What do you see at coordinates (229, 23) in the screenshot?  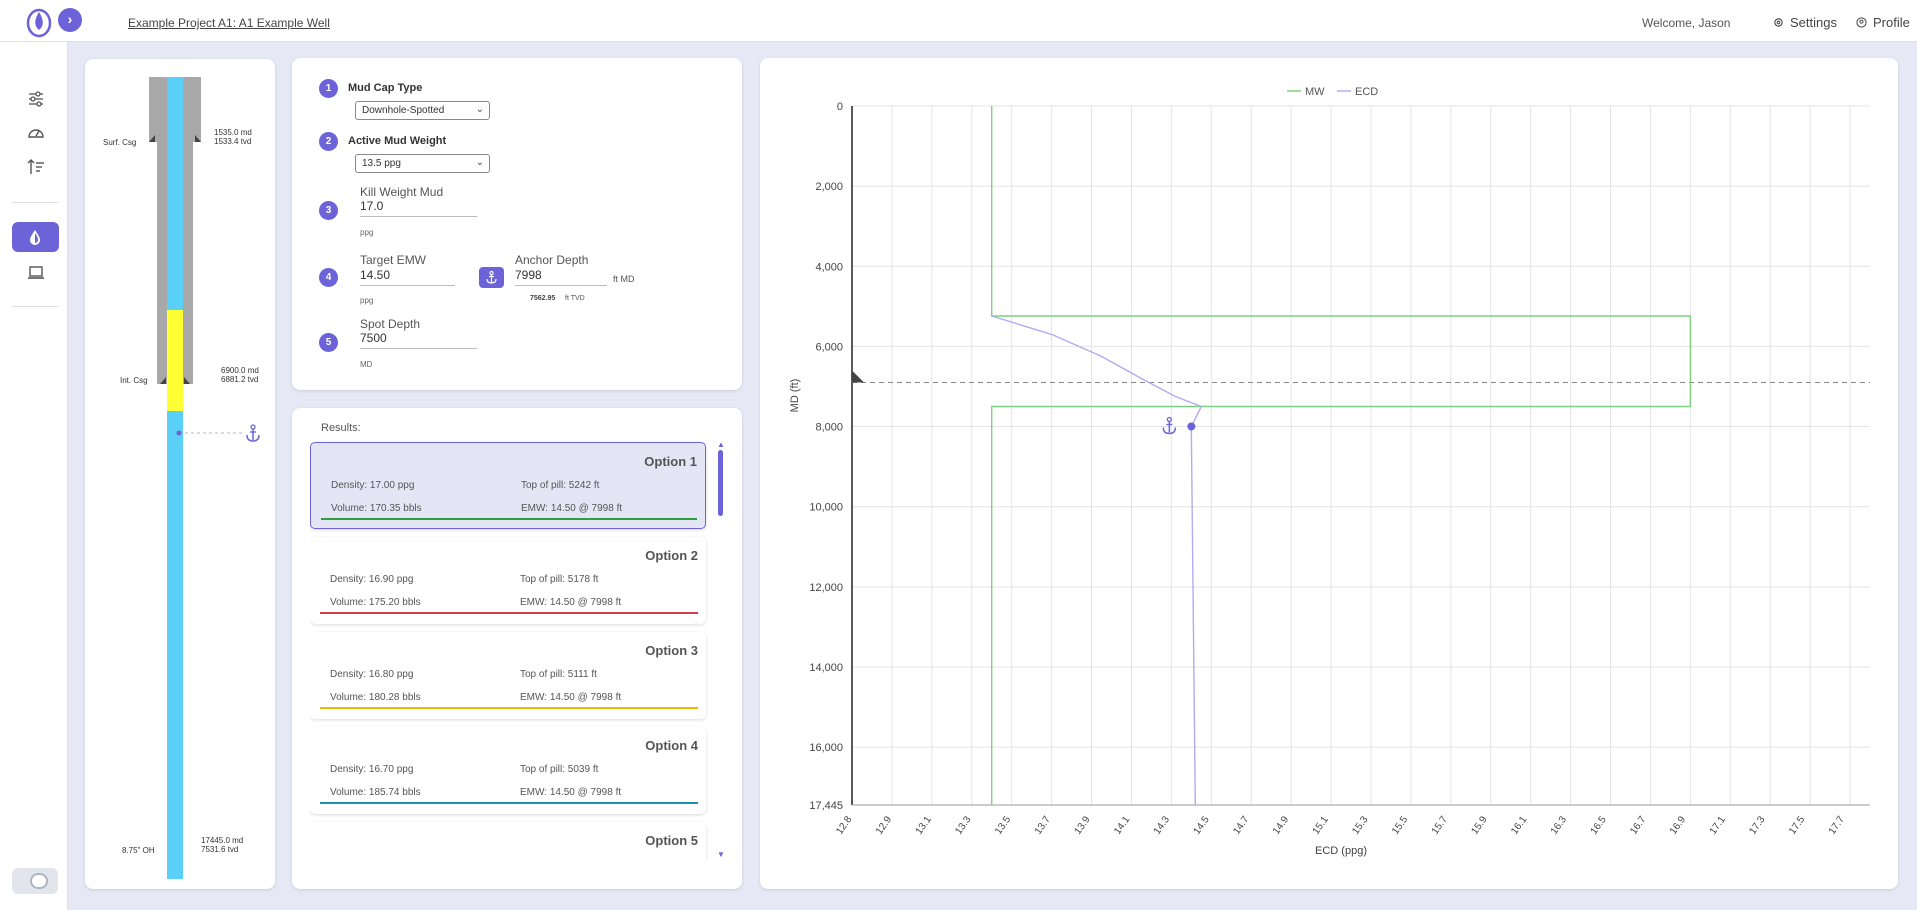 I see `project-title-link: Example Project A1: A1 Example Well` at bounding box center [229, 23].